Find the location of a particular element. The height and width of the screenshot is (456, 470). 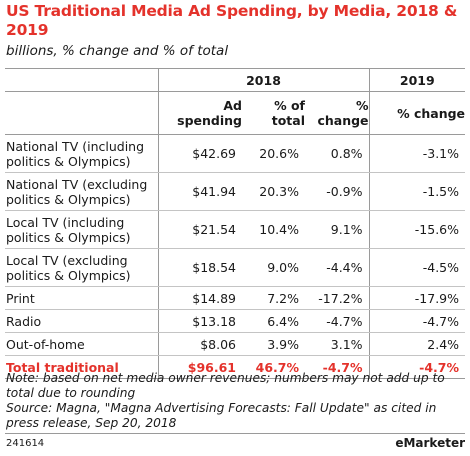

chart-subtitle: billions, % change and % of total is located at coordinates (117, 51).